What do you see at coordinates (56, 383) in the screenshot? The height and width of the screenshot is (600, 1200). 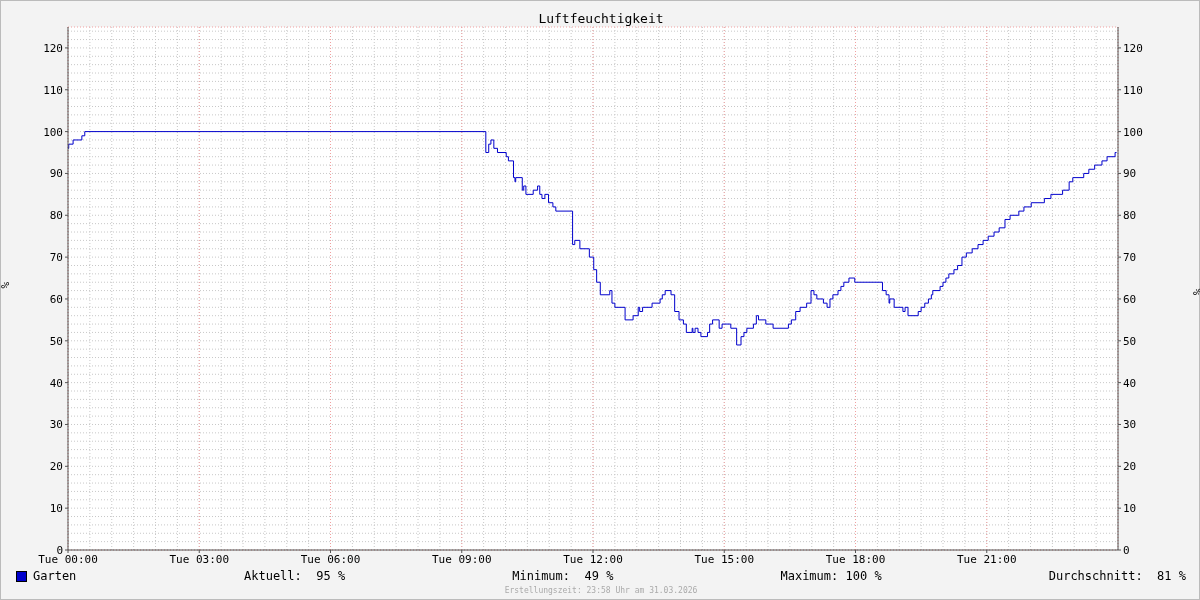 I see `y-tick-label: 40` at bounding box center [56, 383].